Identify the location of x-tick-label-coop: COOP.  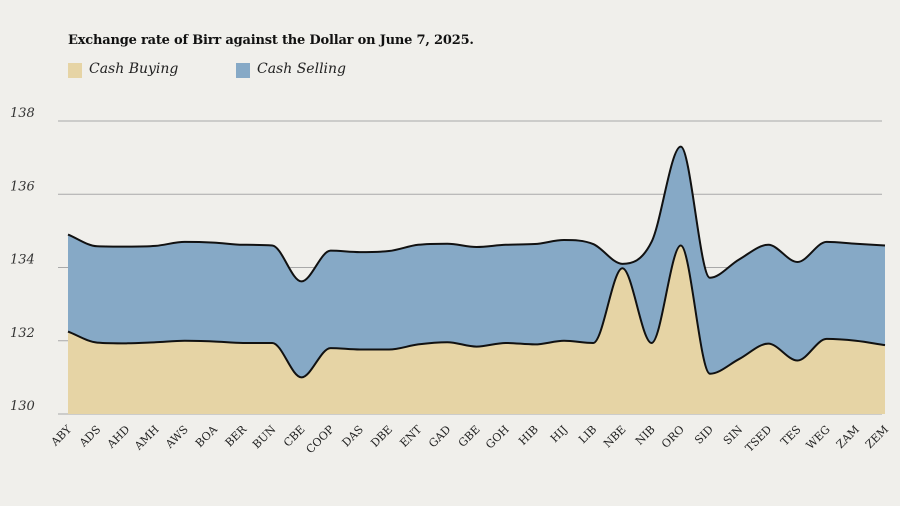
(321, 440).